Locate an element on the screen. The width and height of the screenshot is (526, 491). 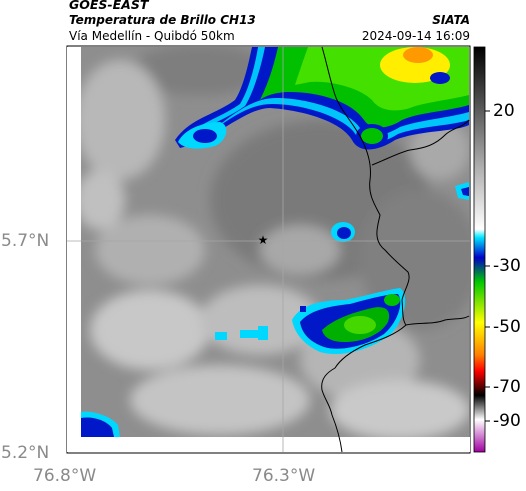
source-credit: SIATA is located at coordinates (451, 20).